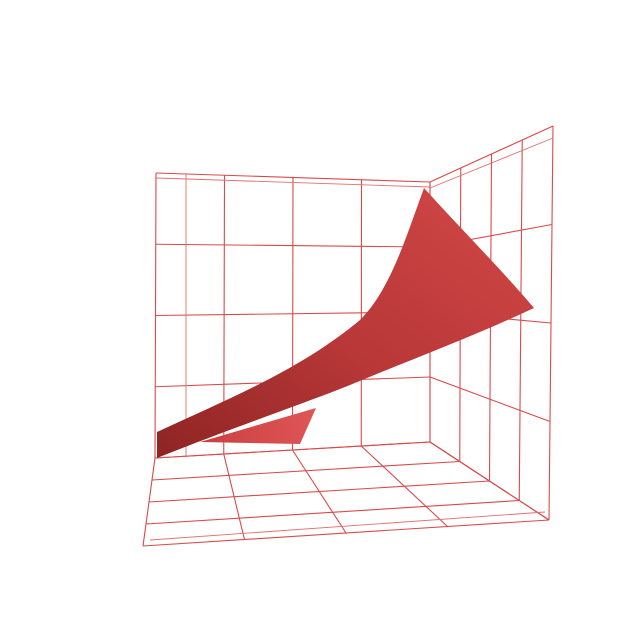 Image resolution: width=640 pixels, height=640 pixels. Describe the element at coordinates (491, 163) in the screenshot. I see `side-wall-line-top2` at that location.